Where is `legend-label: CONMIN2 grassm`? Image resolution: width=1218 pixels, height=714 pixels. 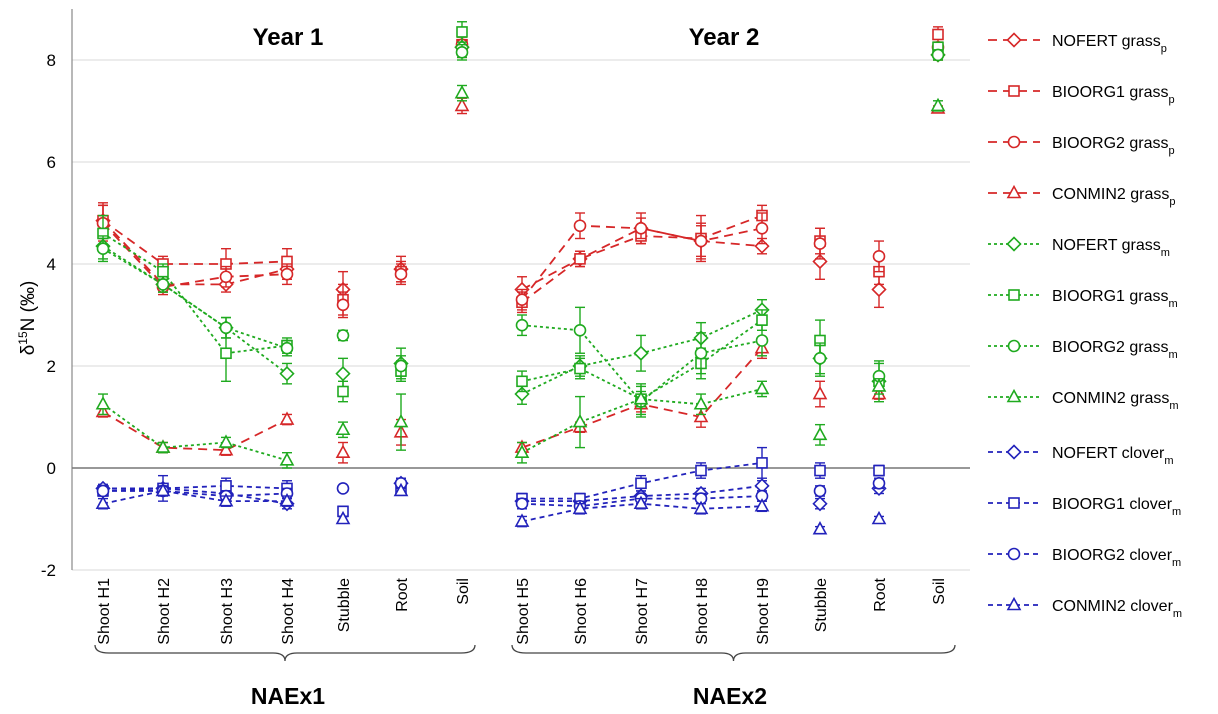
legend-label: CONMIN2 grassm is located at coordinates (1115, 401).